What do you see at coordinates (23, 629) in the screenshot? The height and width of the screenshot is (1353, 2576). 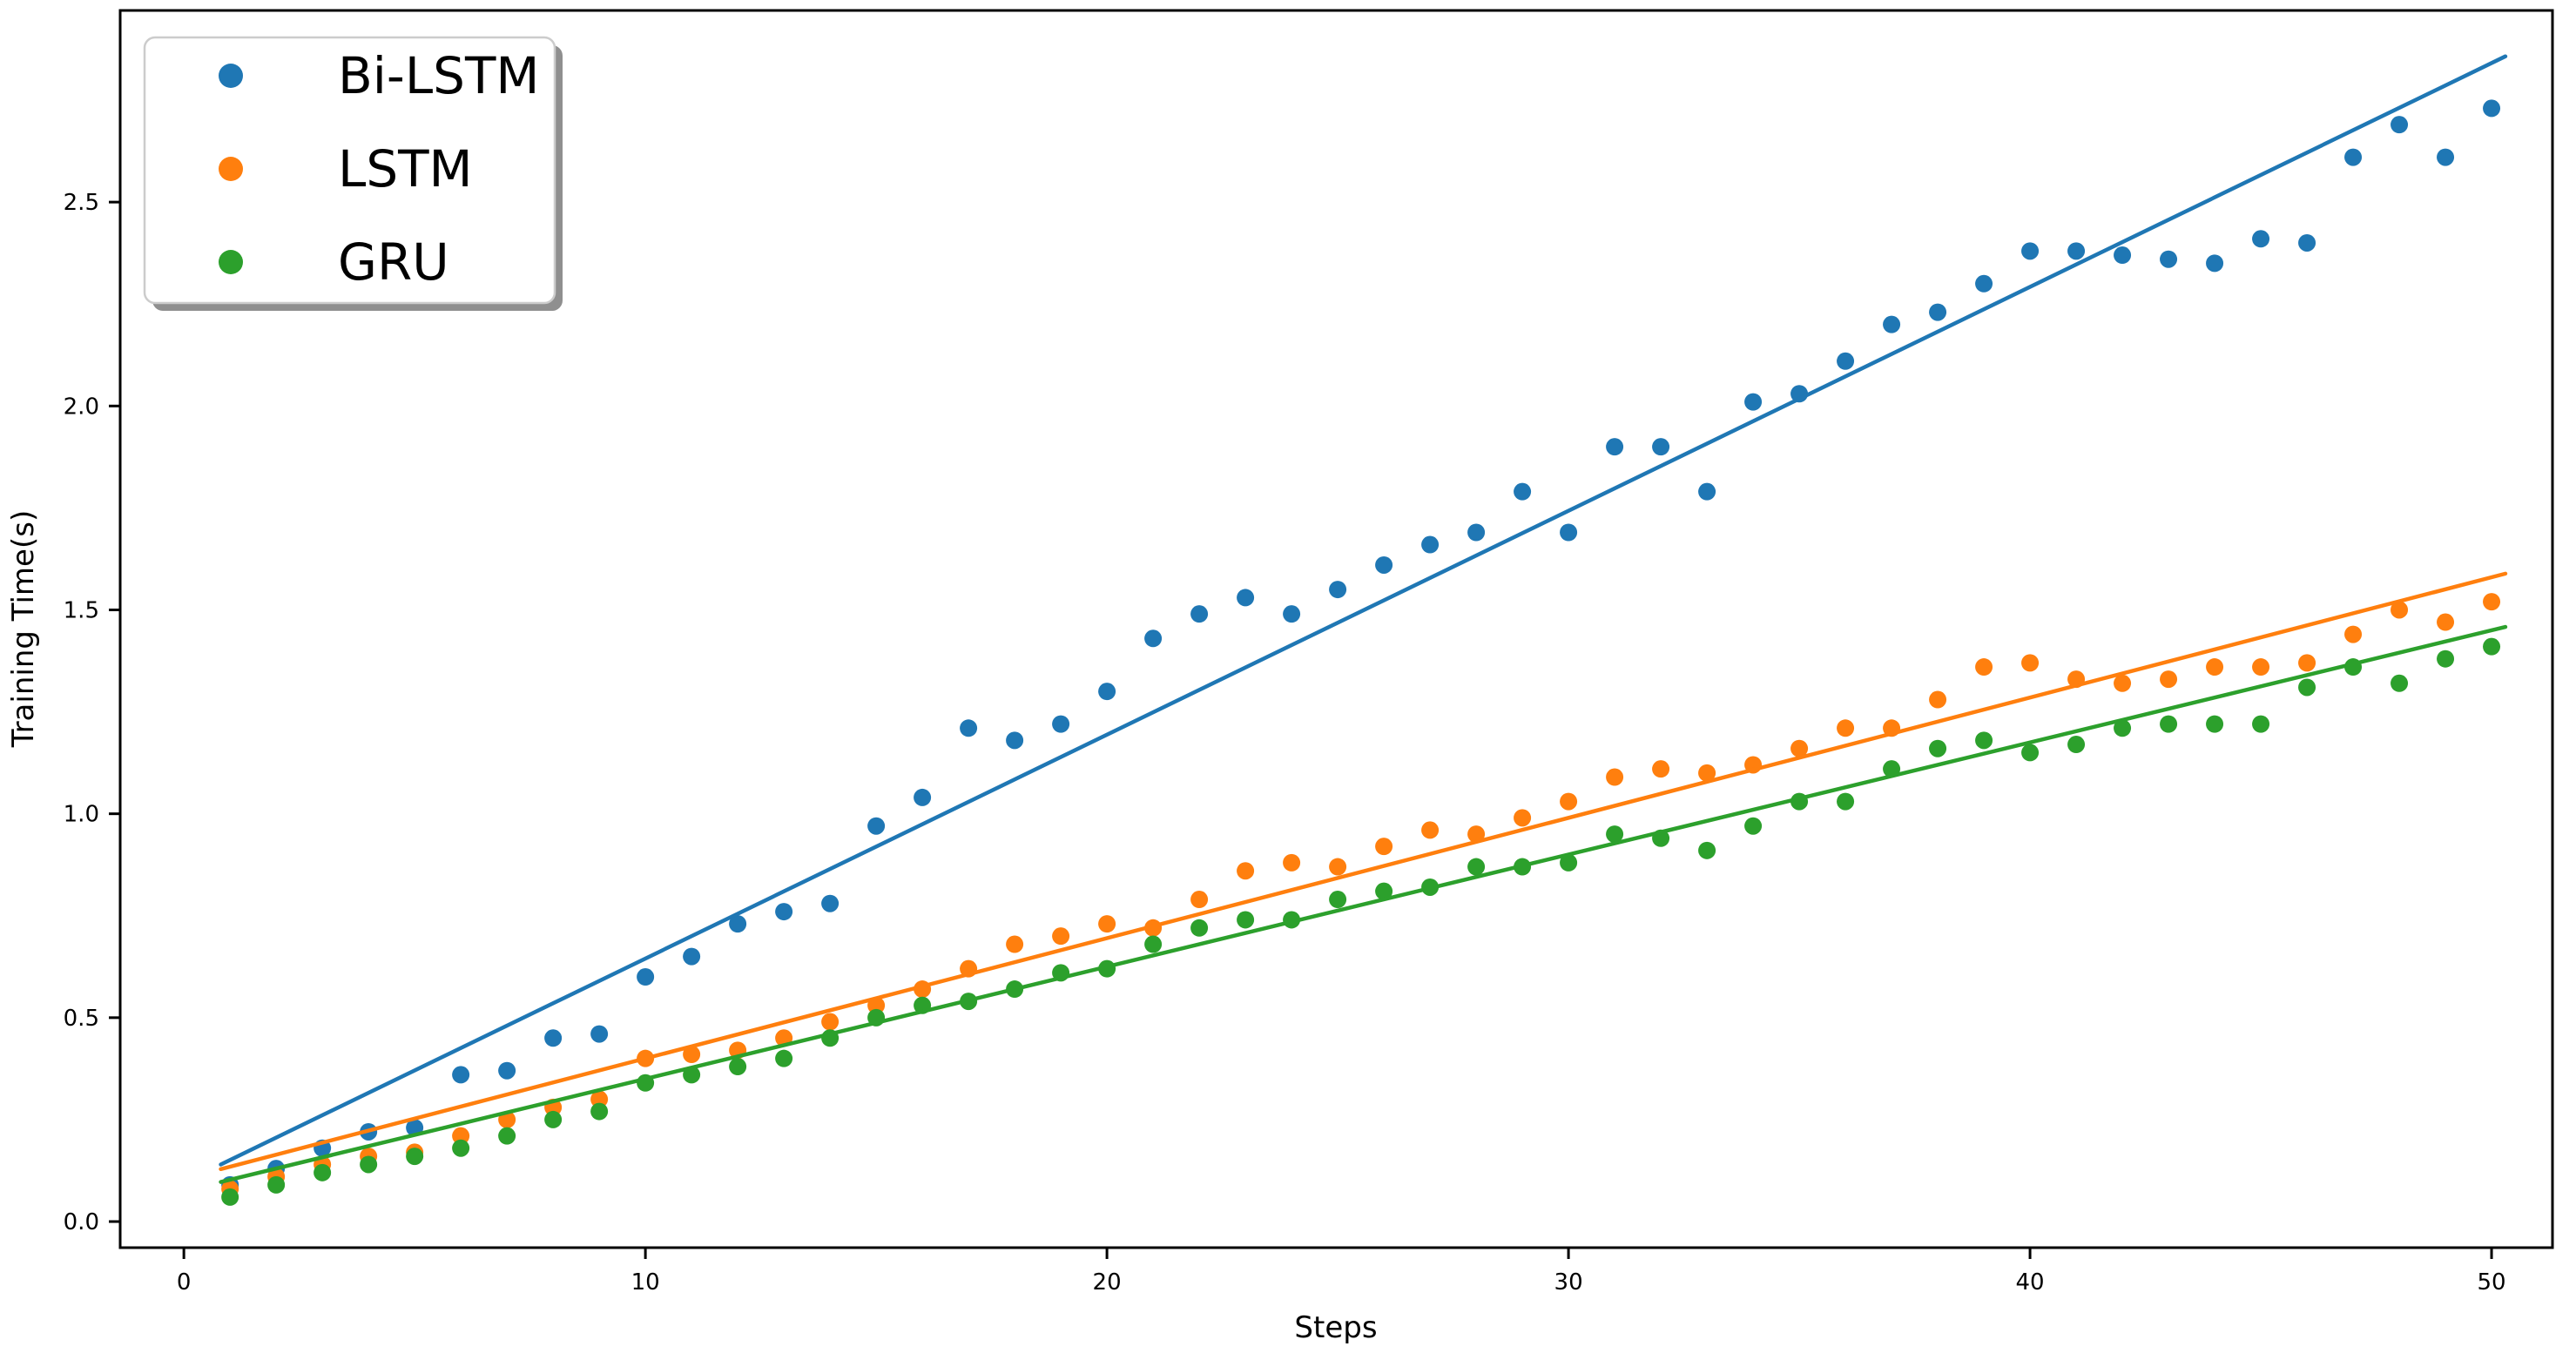 I see `y-axis-label: Training Time(s)` at bounding box center [23, 629].